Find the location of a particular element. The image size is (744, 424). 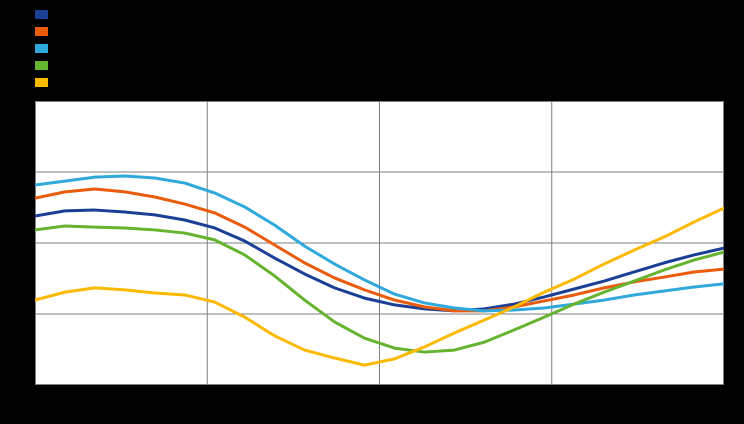

legend is located at coordinates (44, 52).